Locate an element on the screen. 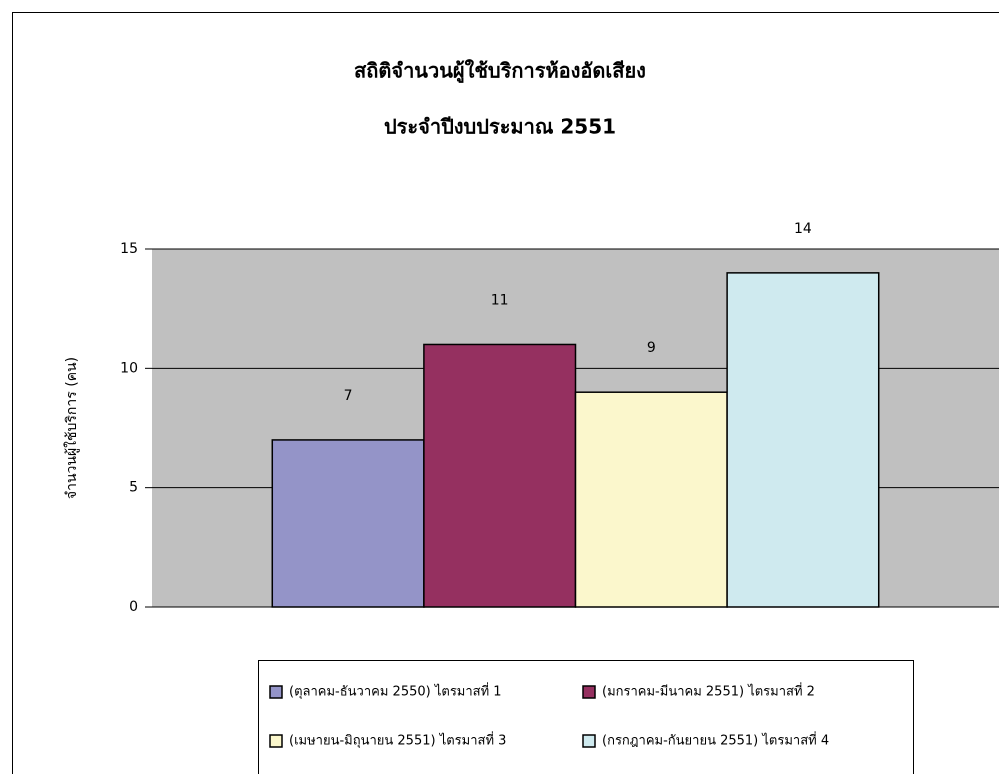  legend-label: (เมษายน-มิถุนายน 2551) ไตรมาสที่ 3 is located at coordinates (397, 740).